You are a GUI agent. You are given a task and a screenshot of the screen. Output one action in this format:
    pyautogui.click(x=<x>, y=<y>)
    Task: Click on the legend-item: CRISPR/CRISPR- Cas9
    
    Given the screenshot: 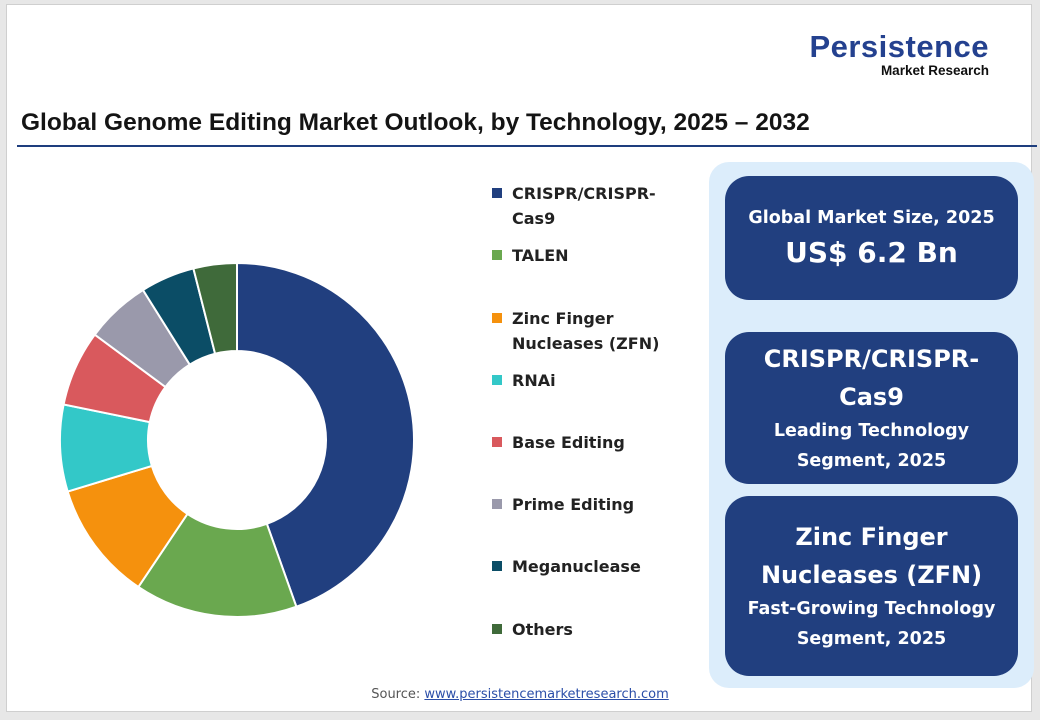 What is the action you would take?
    pyautogui.click(x=592, y=206)
    